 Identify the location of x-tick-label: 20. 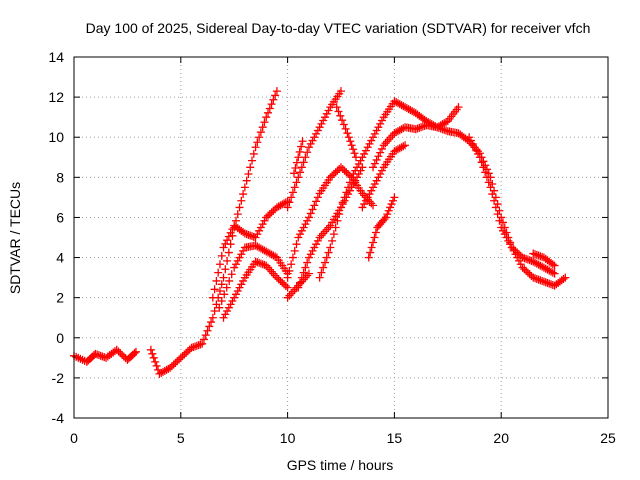
(501, 438).